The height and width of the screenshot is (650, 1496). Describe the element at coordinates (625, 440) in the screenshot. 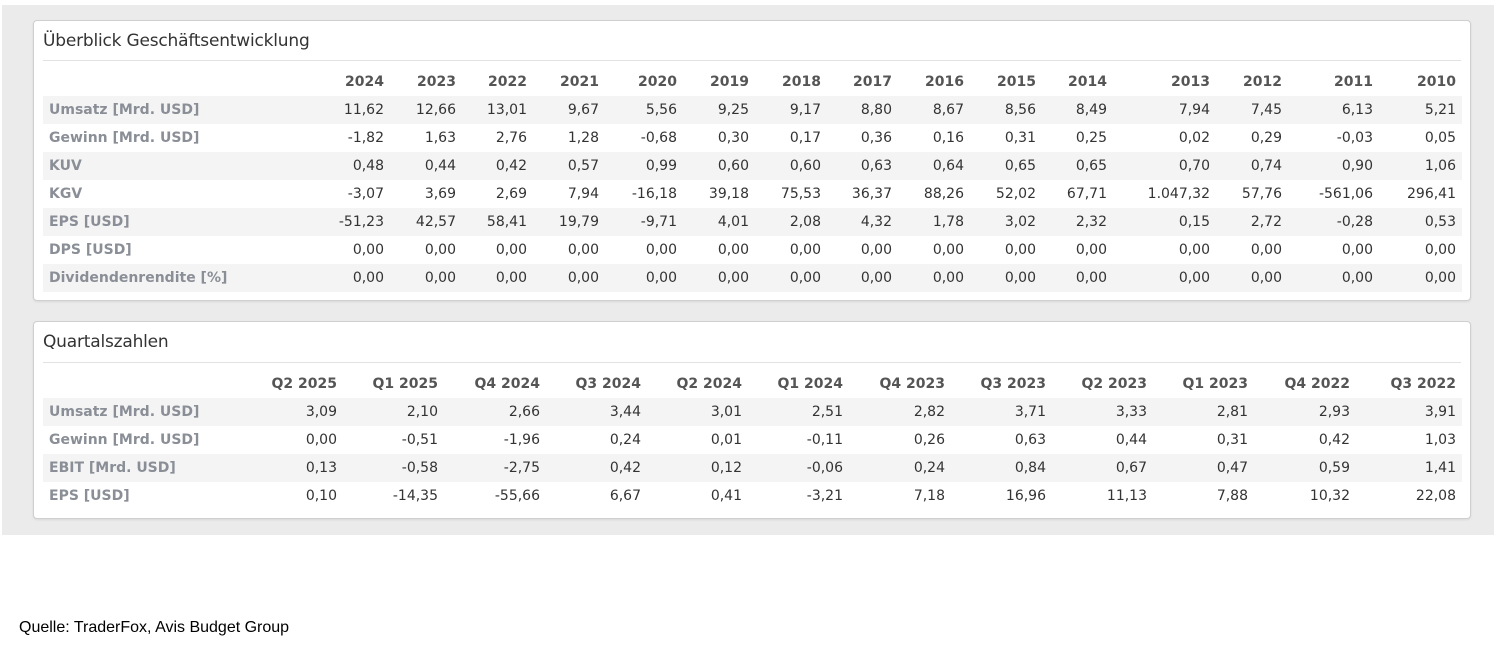

I see `table-cell: 0,24` at that location.